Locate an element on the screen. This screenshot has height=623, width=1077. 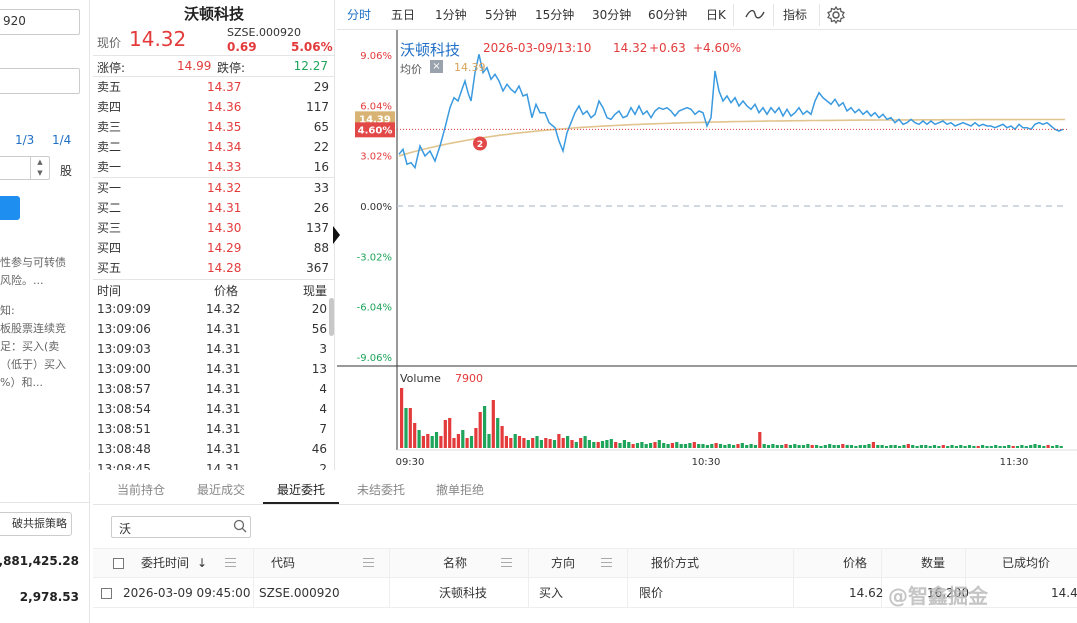
position-1-4-link: 1/4 is located at coordinates (62, 140).